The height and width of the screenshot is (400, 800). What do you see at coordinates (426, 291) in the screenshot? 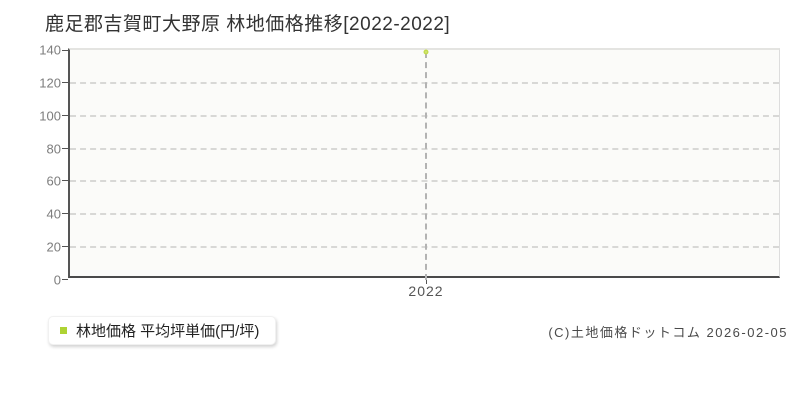
I see `x-axis-tick-label: 2022` at bounding box center [426, 291].